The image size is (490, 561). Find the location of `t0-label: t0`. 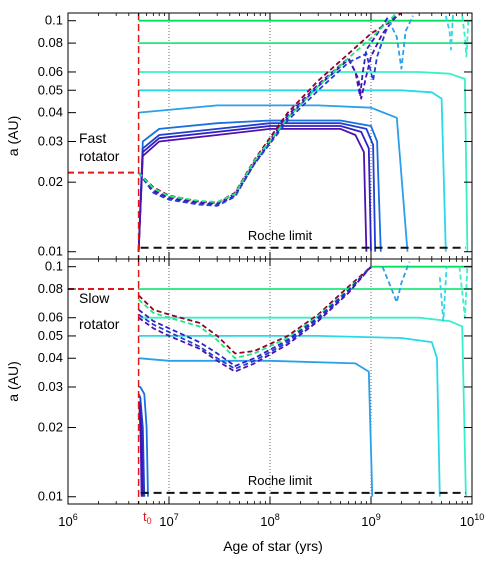

t0-label: t0 is located at coordinates (147, 517).